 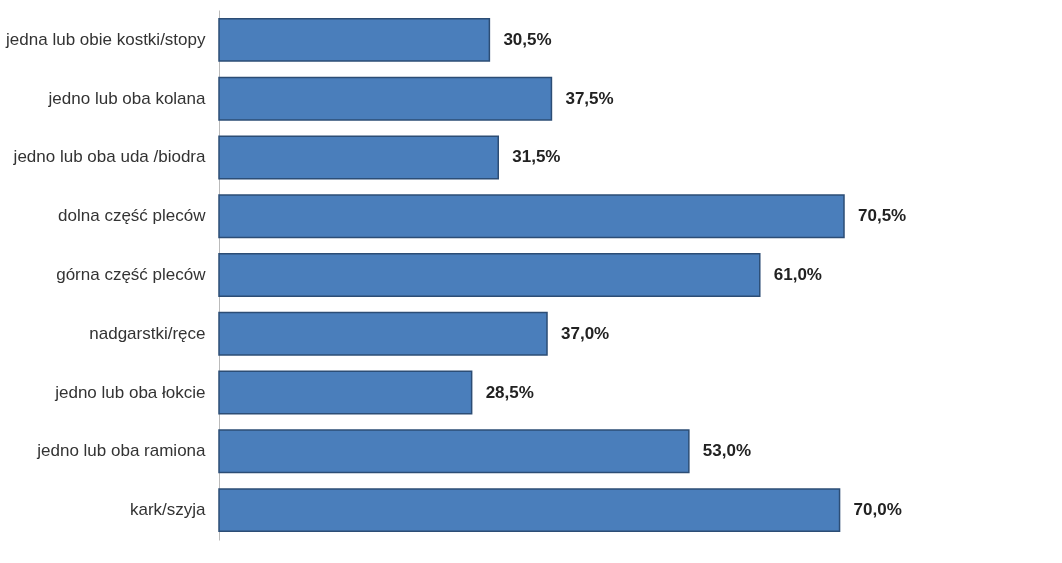 What do you see at coordinates (536, 157) in the screenshot?
I see `data-label: 31,5%` at bounding box center [536, 157].